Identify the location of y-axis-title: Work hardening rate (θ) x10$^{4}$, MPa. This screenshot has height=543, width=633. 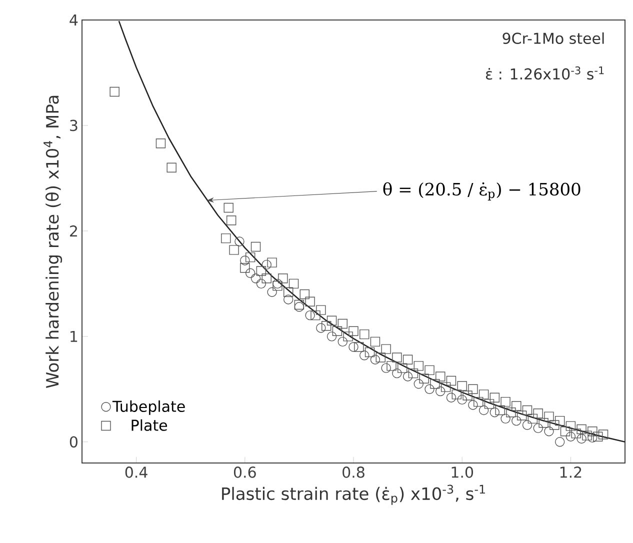
(53, 242).